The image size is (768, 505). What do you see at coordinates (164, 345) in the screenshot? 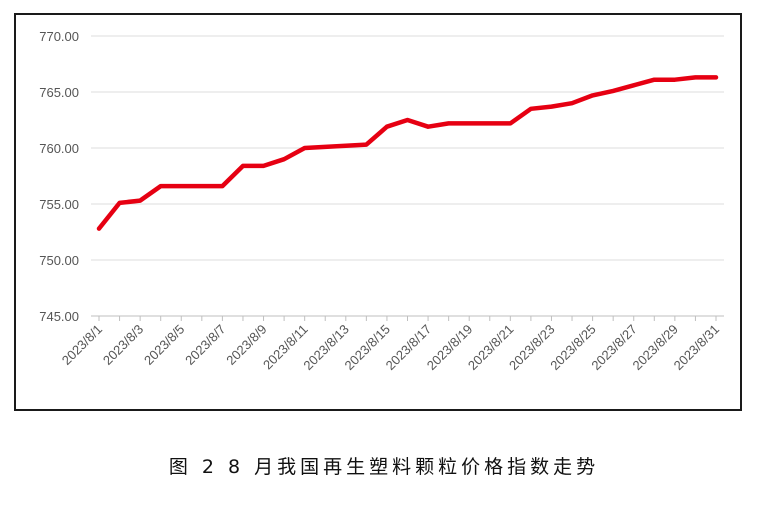
I see `x-tick-label: 2023/8/5` at bounding box center [164, 345].